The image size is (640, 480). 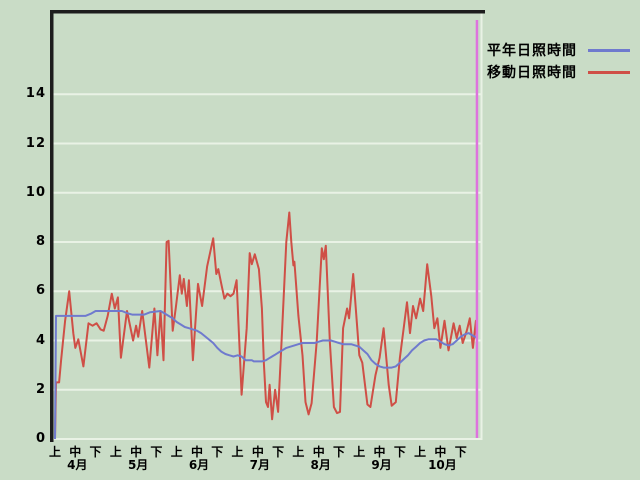 What do you see at coordinates (35, 192) in the screenshot?
I see `y-tick-label-10: 10` at bounding box center [35, 192].